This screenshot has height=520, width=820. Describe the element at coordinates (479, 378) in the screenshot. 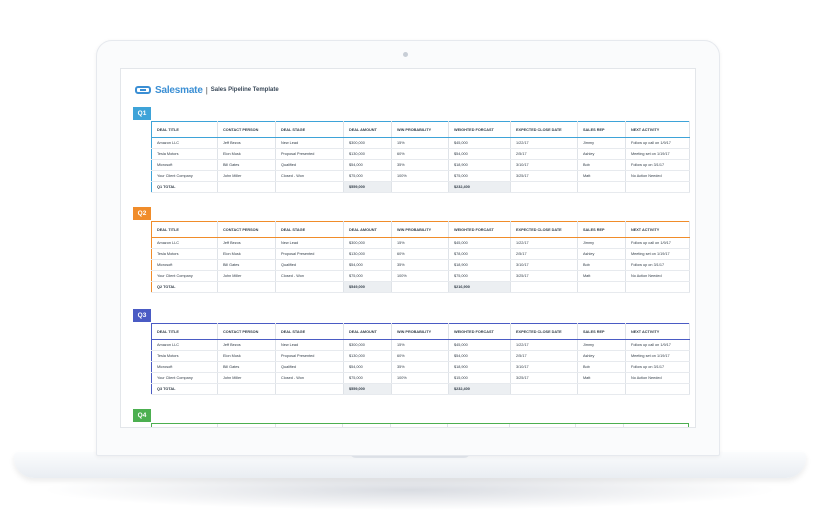

I see `table-cell: $15,000` at that location.